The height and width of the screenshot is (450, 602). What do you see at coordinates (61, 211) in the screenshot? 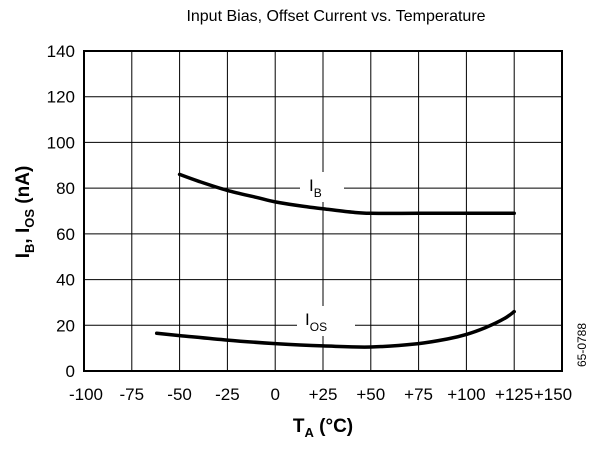
I see `y-tick-labels: 0 20 40 60 80 100 120 140` at bounding box center [61, 211].